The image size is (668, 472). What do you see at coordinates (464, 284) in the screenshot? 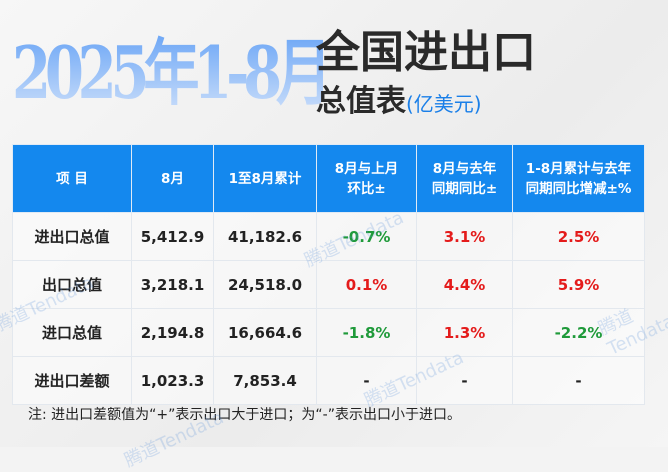
I see `cell-yoy: 4.4%` at bounding box center [464, 284].